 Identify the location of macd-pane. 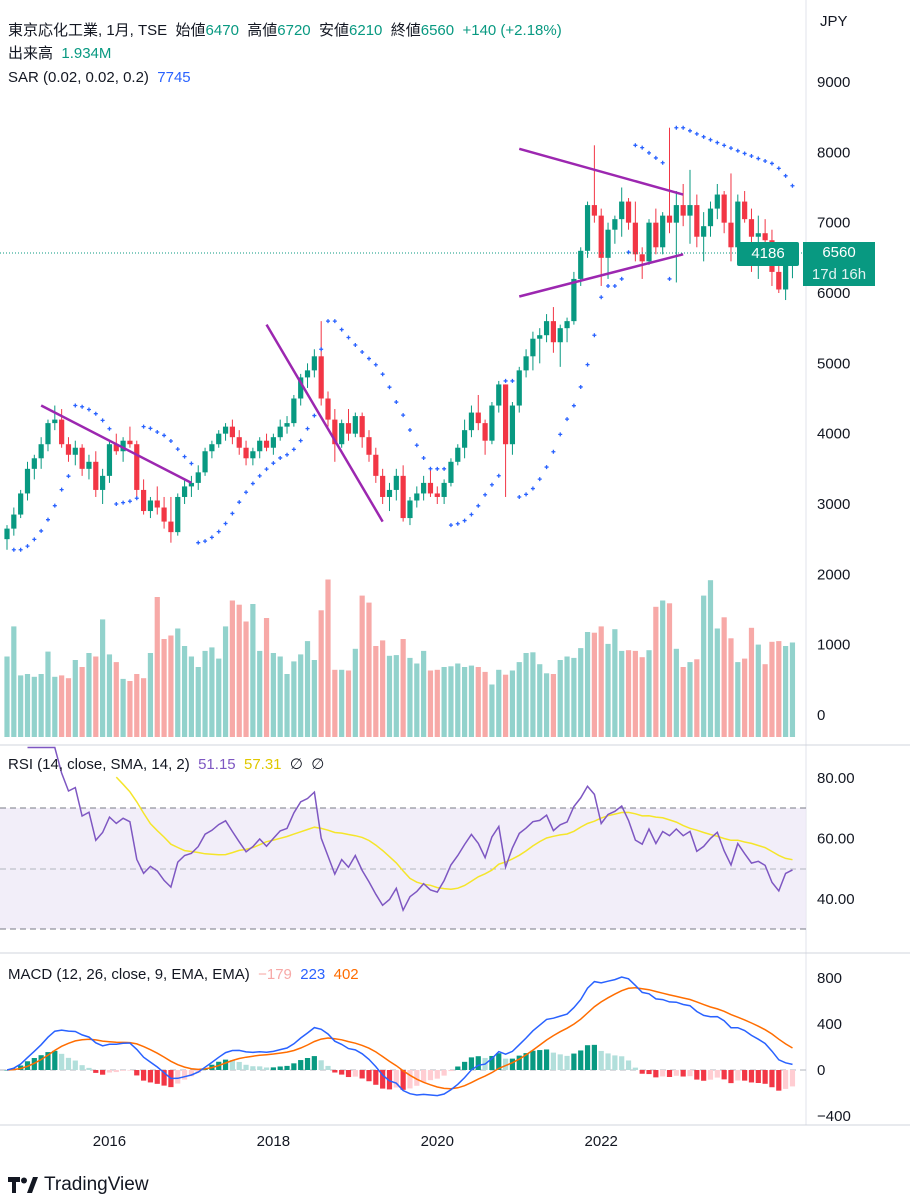
(403, 1036).